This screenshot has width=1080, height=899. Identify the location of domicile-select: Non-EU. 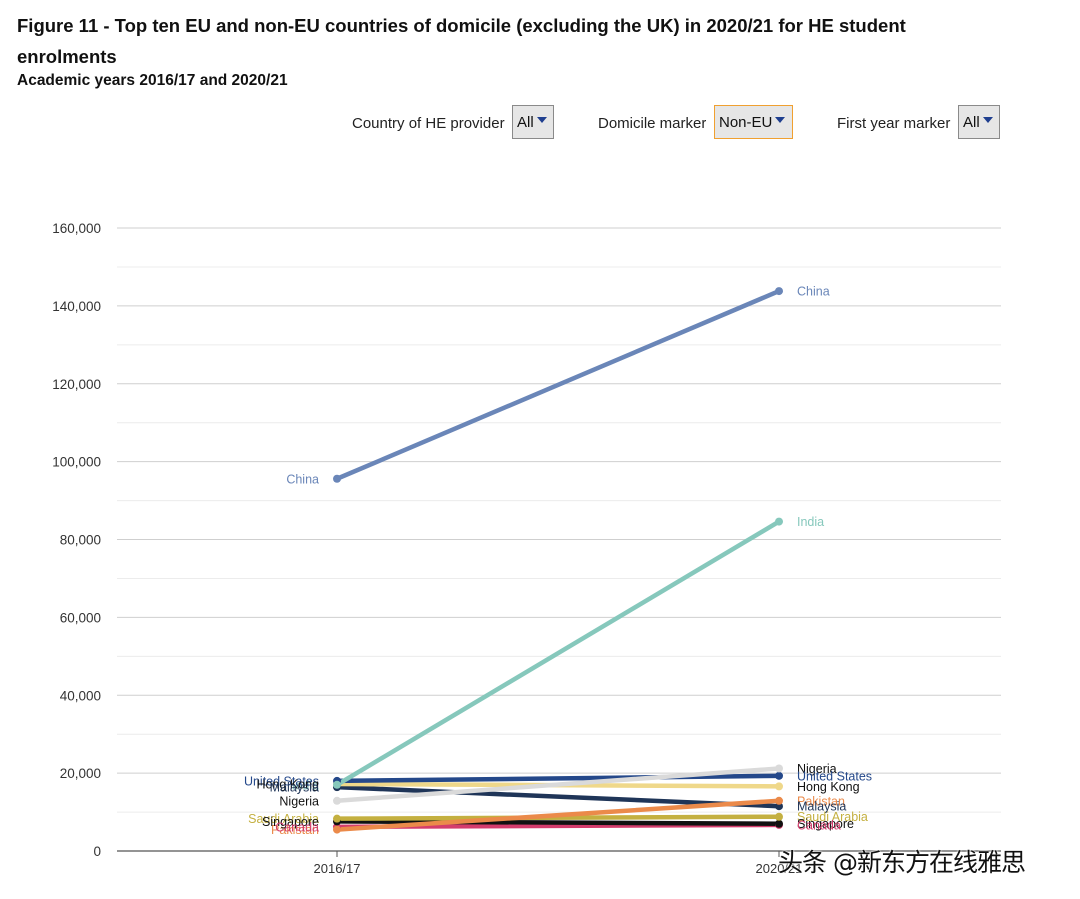
(753, 122).